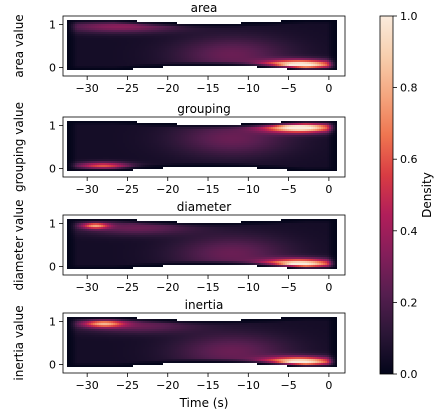 This screenshot has width=435, height=412. Describe the element at coordinates (386, 195) in the screenshot. I see `colorbar-gradient` at that location.